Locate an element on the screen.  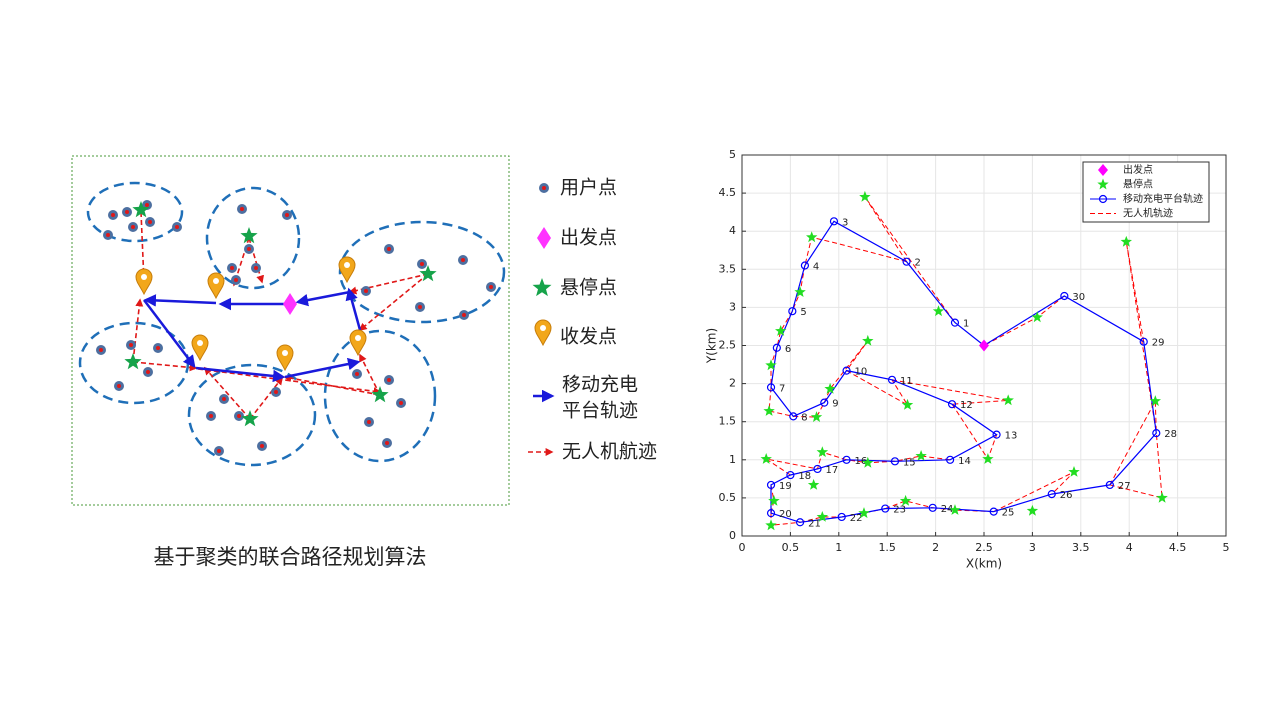
x-tick-label: 3 is located at coordinates (1032, 547).